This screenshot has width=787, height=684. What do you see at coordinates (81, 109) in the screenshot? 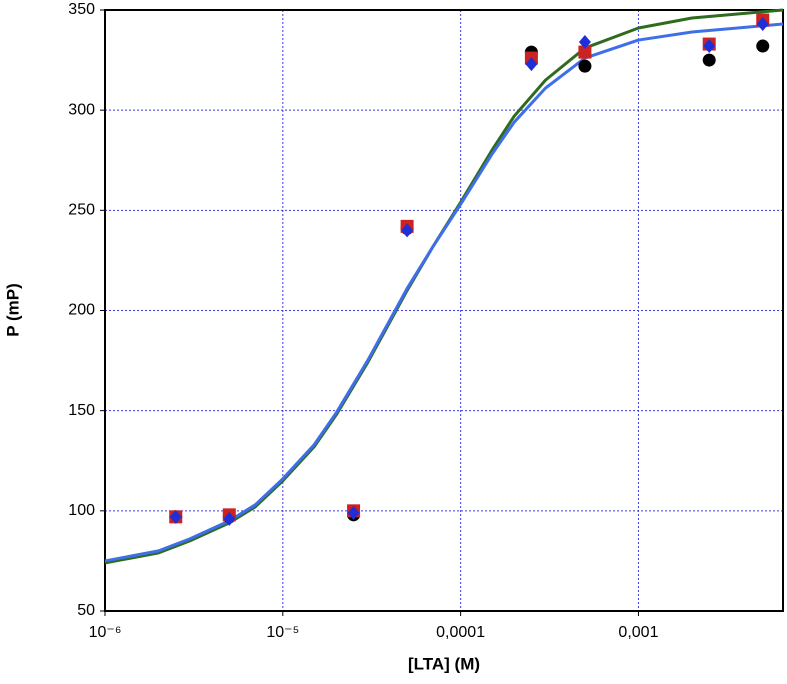
I see `y-tick-label: 300` at bounding box center [81, 109].